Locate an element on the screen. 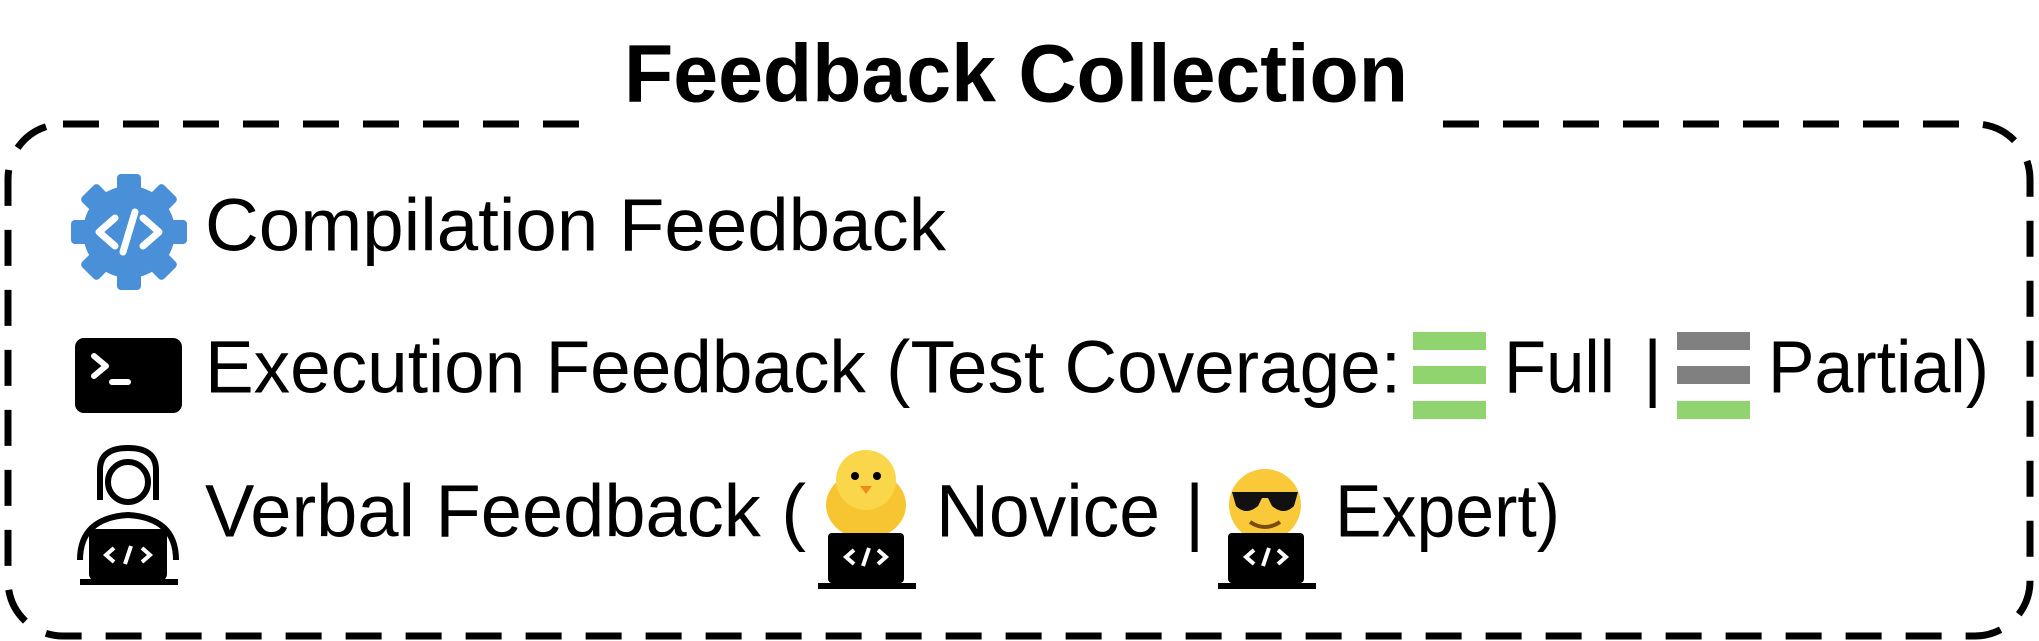  option-label: Partial) is located at coordinates (1878, 367).